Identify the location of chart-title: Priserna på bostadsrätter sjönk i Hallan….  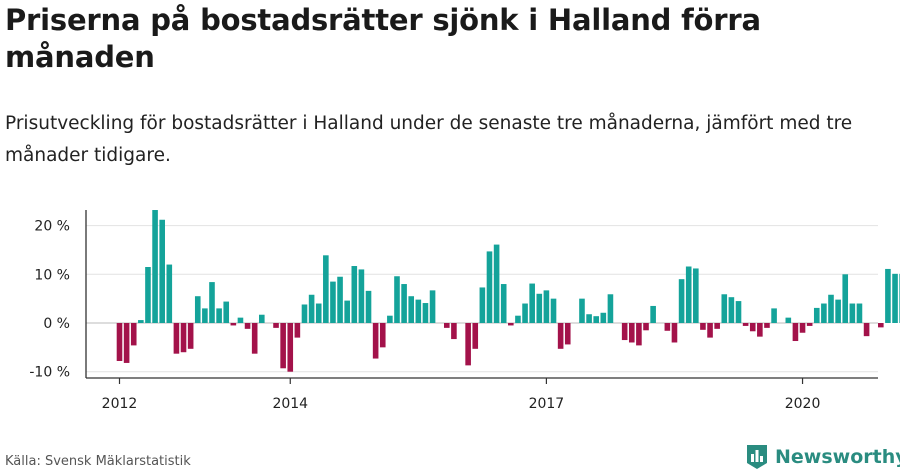
(383, 38).